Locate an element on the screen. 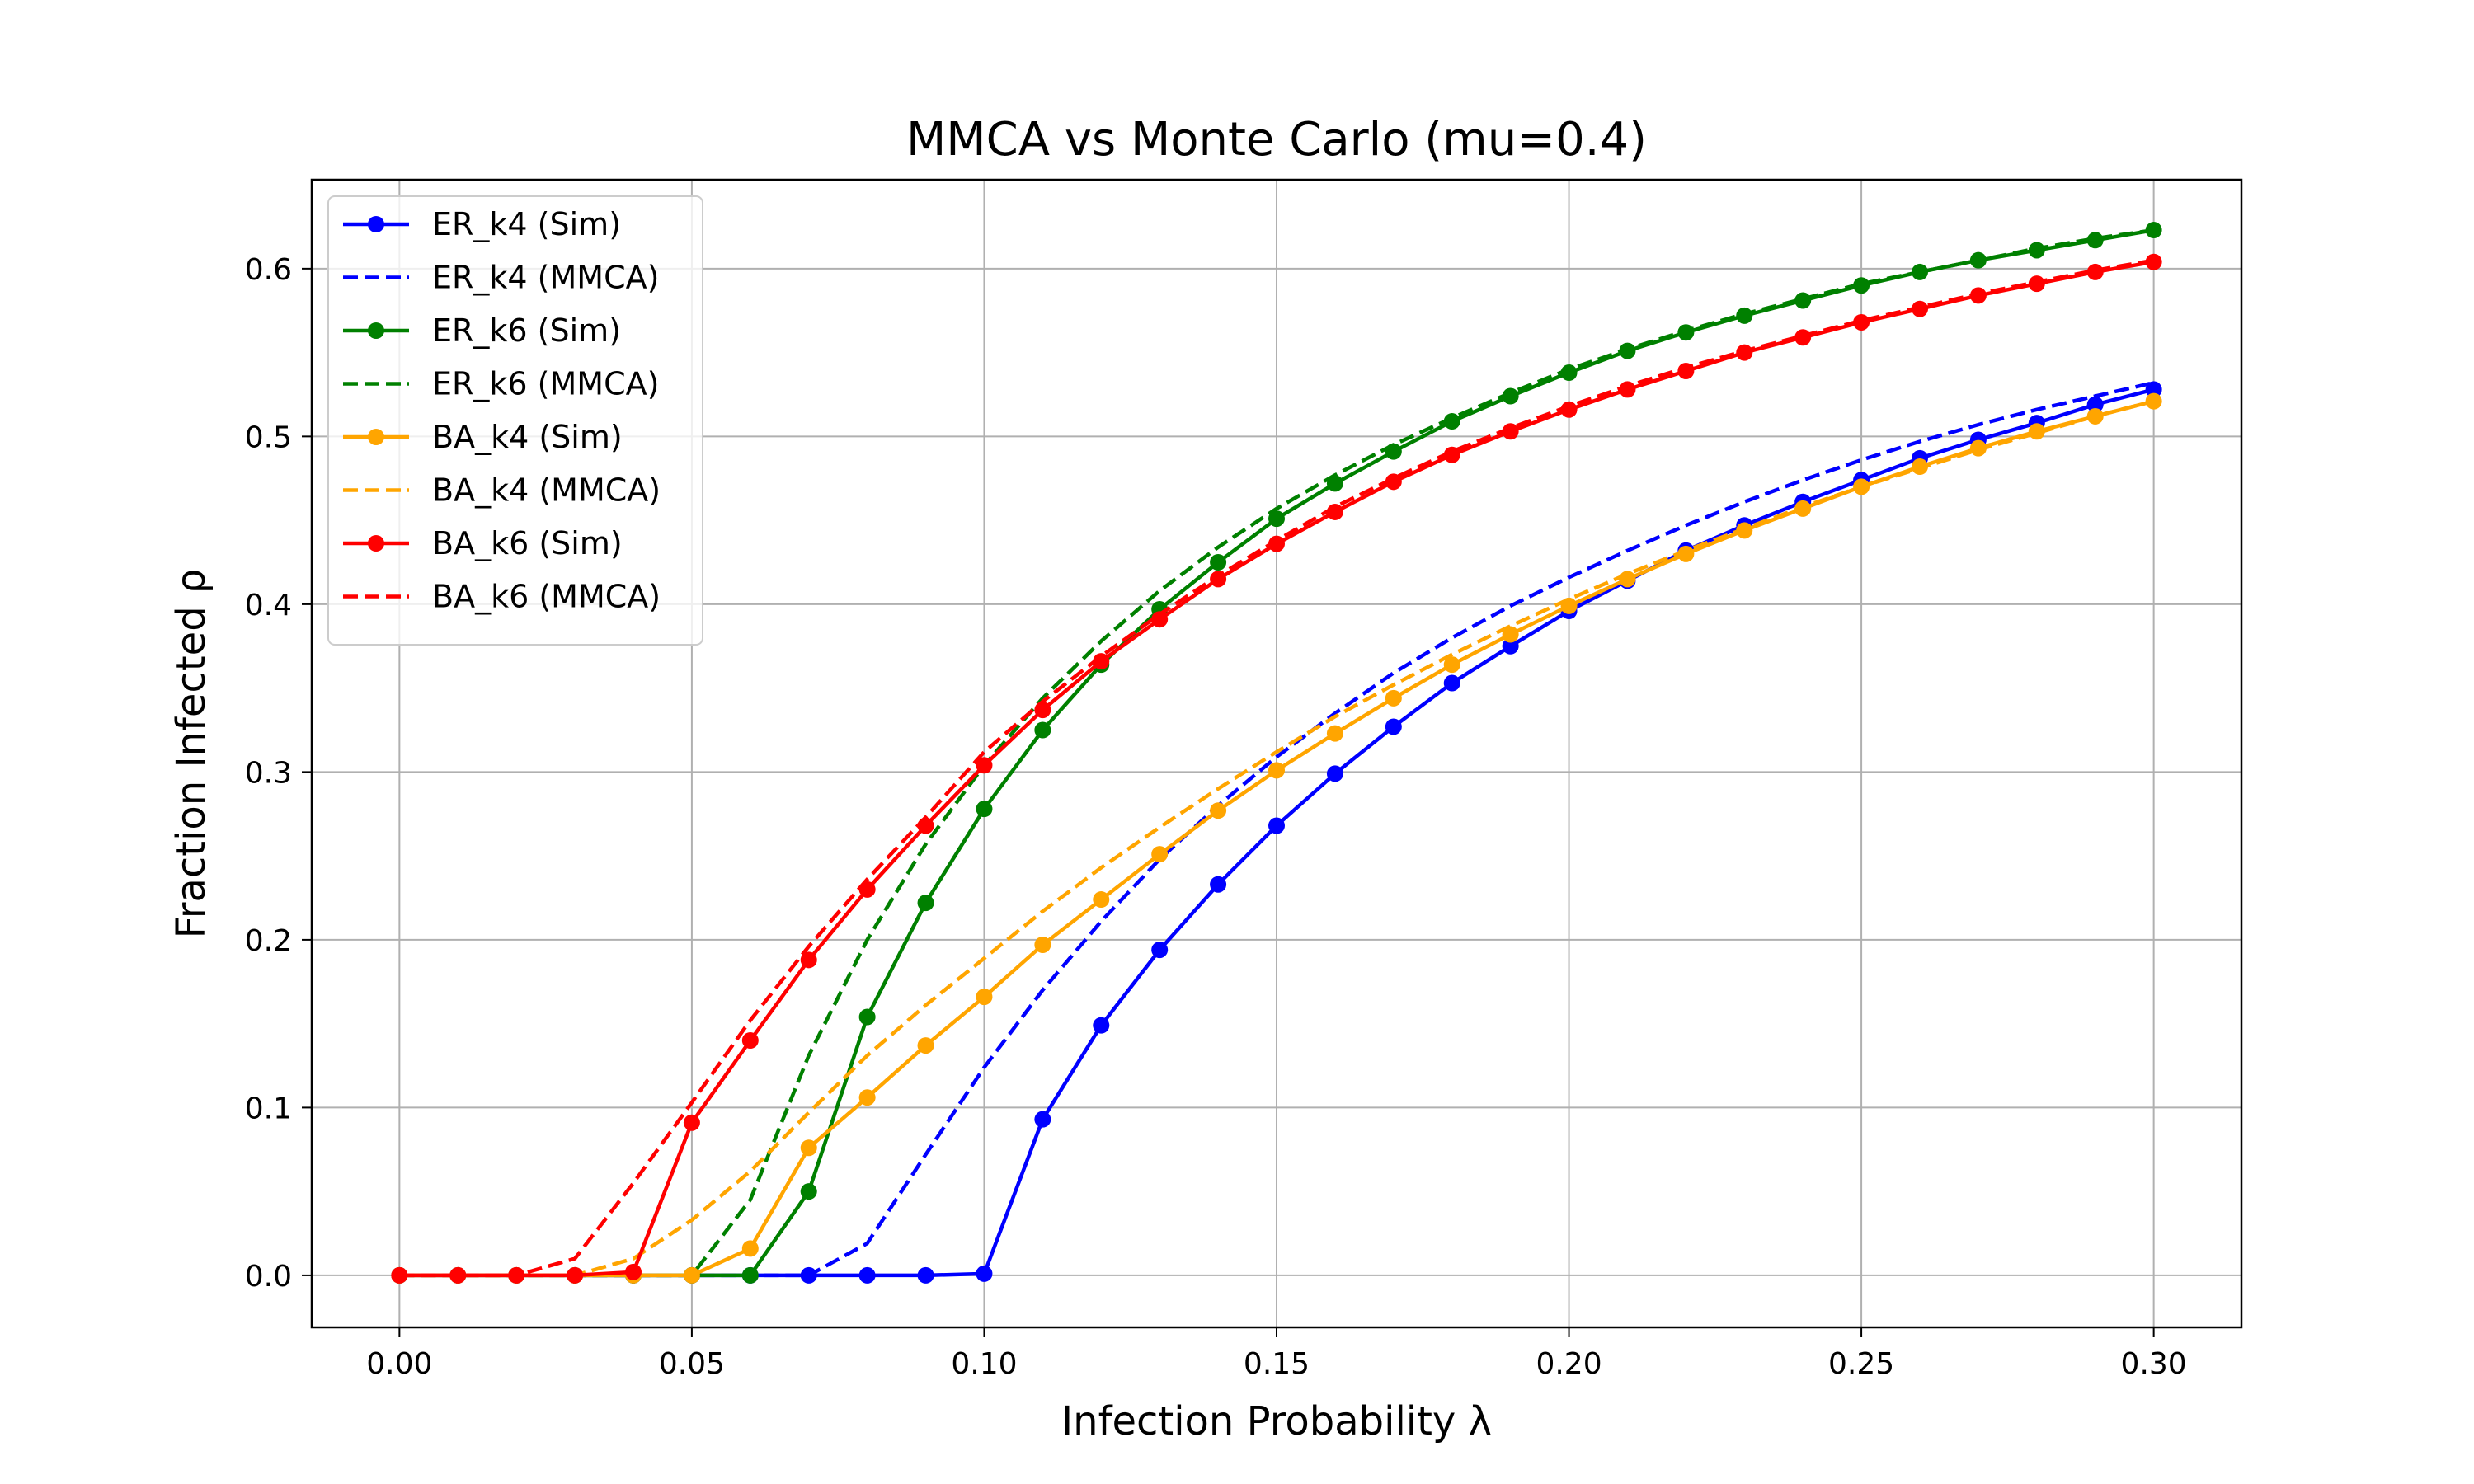 This screenshot has height=1484, width=2474. legend-item: ER_k6 (Sim) is located at coordinates (482, 330).